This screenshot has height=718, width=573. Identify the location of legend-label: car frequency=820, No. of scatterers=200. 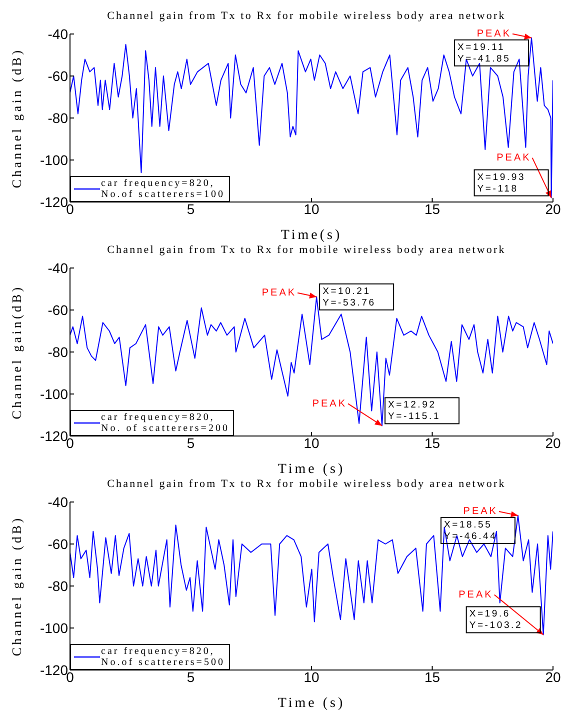
(165, 423).